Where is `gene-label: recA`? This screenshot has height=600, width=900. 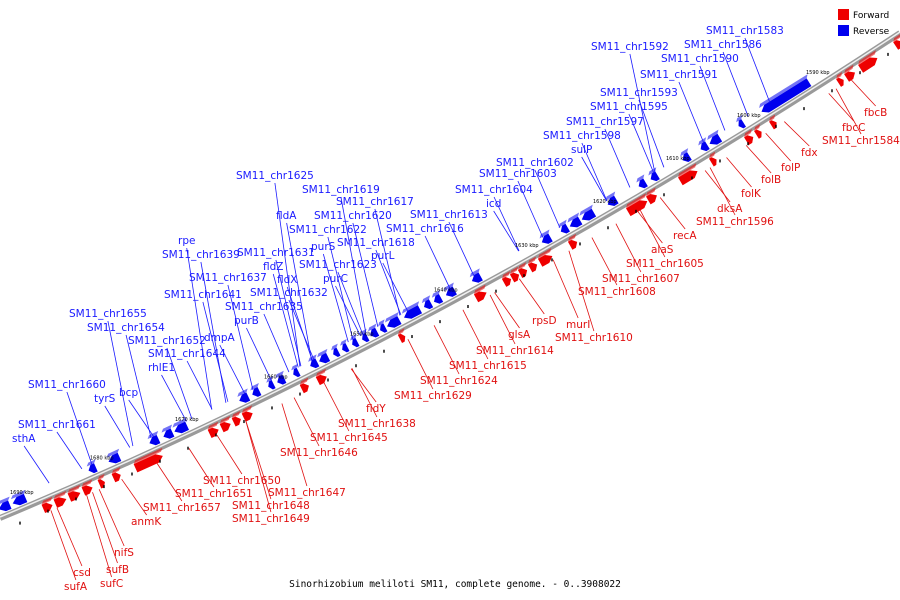 gene-label: recA is located at coordinates (685, 236).